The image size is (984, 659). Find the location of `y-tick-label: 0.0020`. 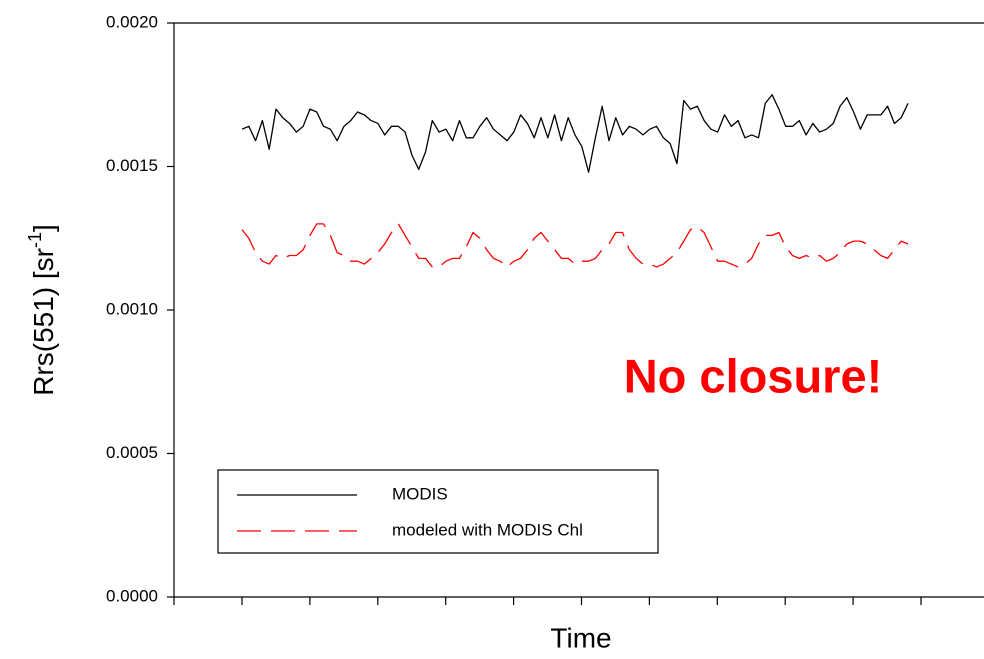

y-tick-label: 0.0020 is located at coordinates (132, 21).